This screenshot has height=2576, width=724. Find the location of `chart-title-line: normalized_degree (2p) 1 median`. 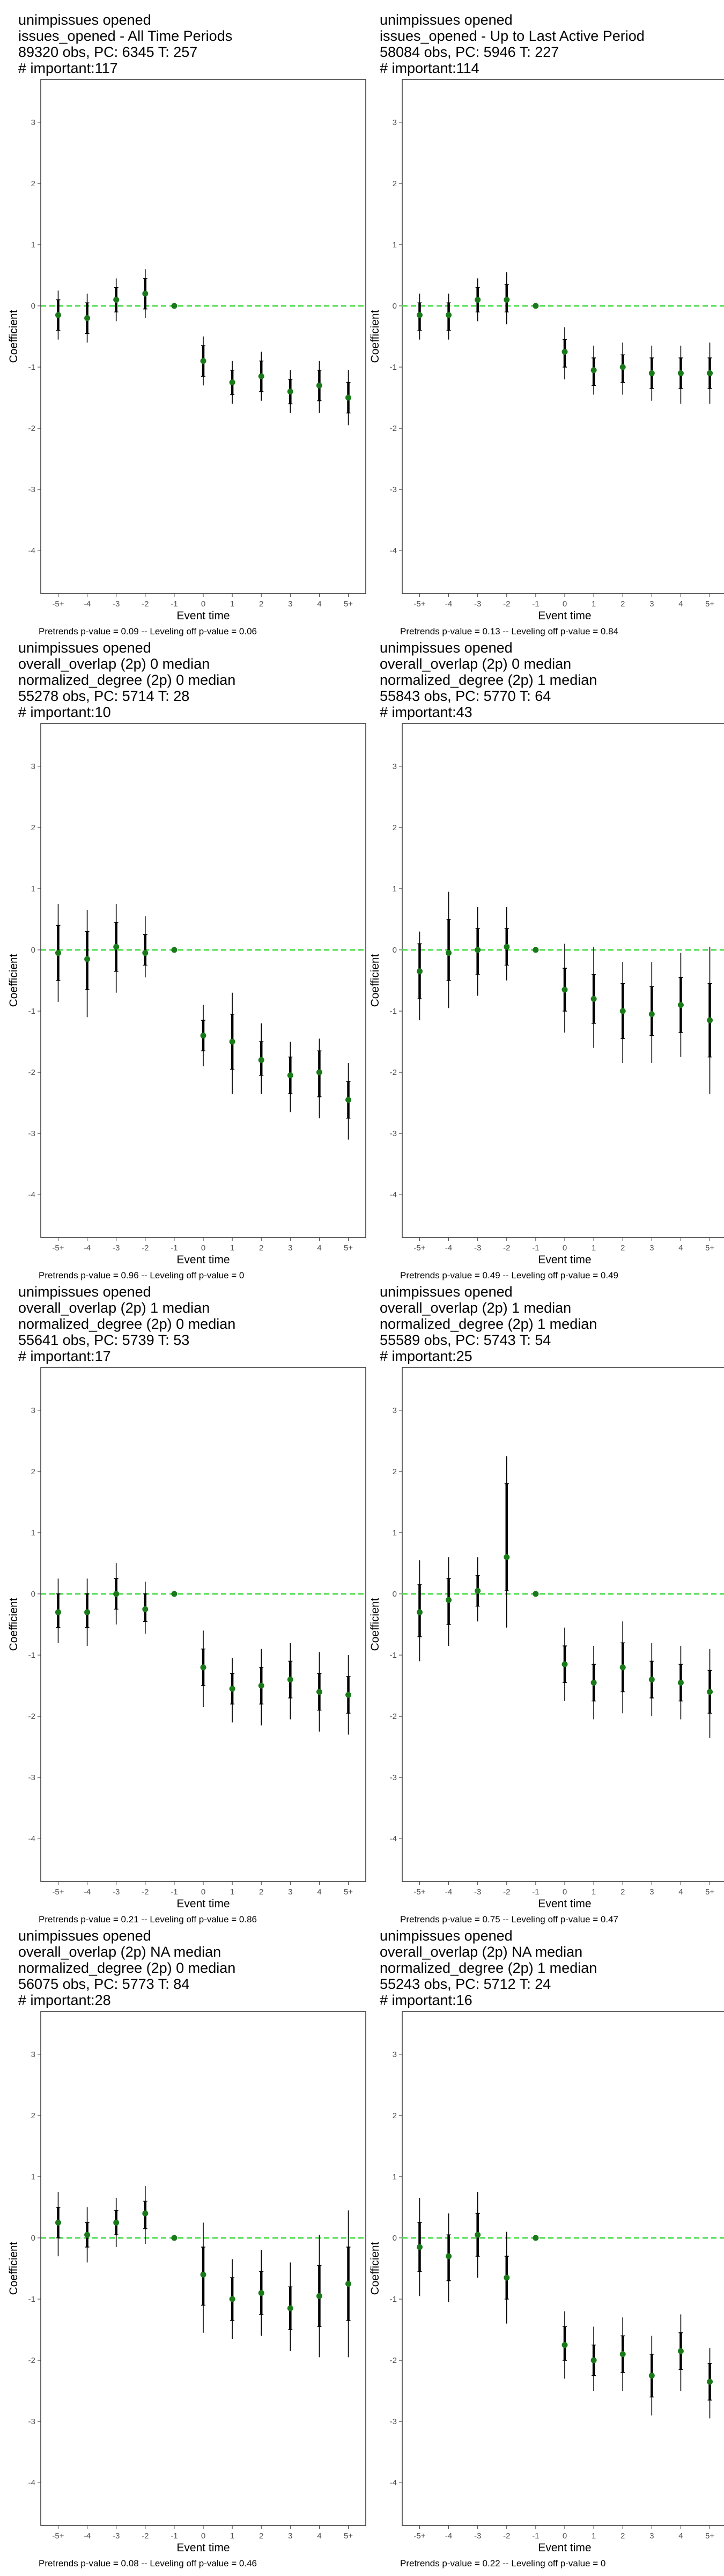

chart-title-line: normalized_degree (2p) 1 median is located at coordinates (488, 1968).